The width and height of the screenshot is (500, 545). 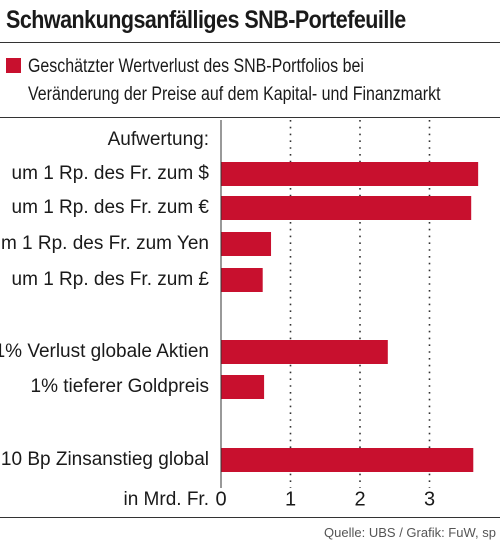 What do you see at coordinates (250, 42) in the screenshot?
I see `title-divider` at bounding box center [250, 42].